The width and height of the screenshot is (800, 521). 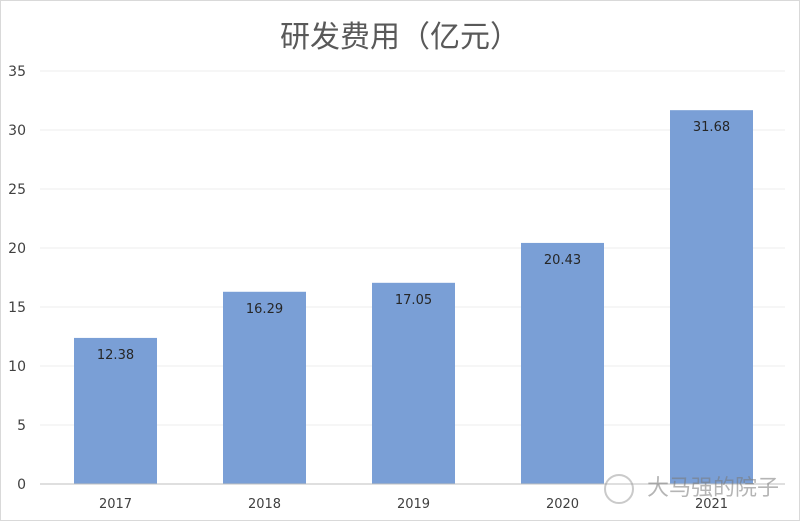 What do you see at coordinates (17, 249) in the screenshot?
I see `y-tick-label: 20` at bounding box center [17, 249].